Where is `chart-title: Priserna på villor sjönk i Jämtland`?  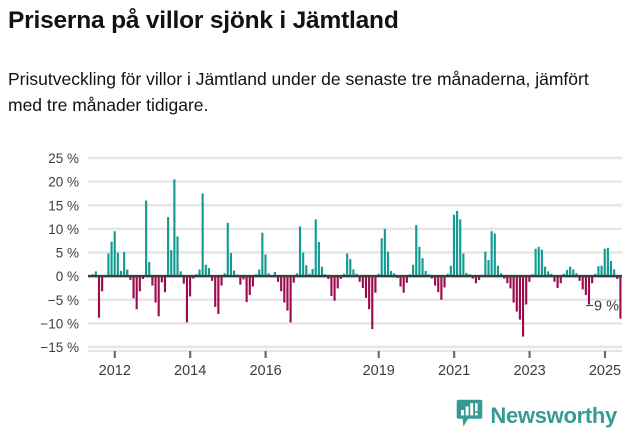
chart-title: Priserna på villor sjönk i Jämtland is located at coordinates (203, 20).